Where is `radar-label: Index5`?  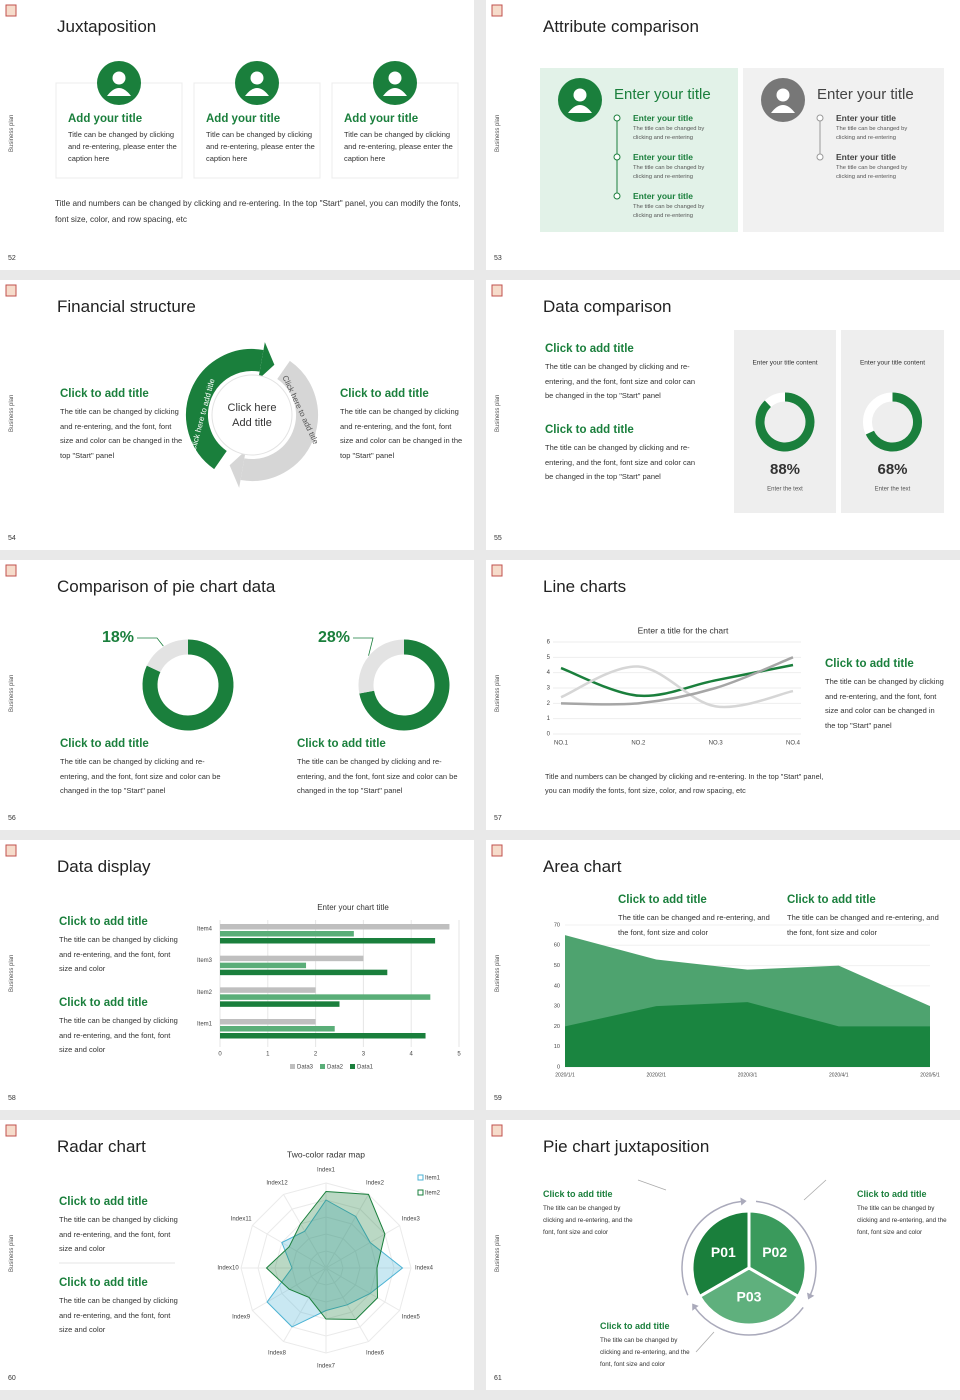 radar-label: Index5 is located at coordinates (411, 1318).